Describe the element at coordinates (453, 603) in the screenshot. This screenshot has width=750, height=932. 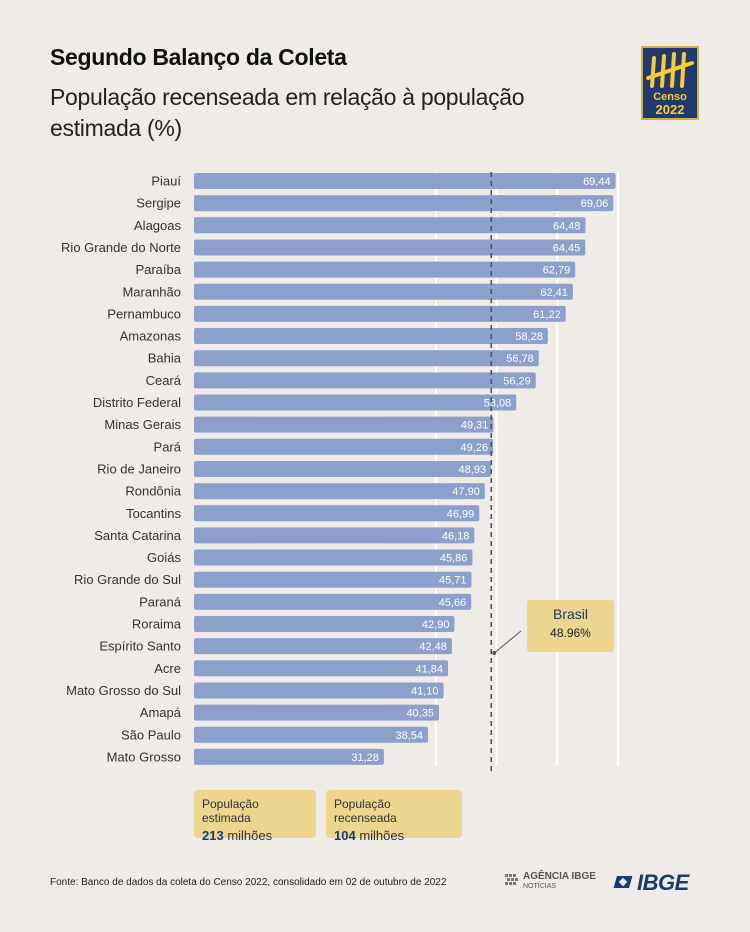
I see `value-label: 45,66` at that location.